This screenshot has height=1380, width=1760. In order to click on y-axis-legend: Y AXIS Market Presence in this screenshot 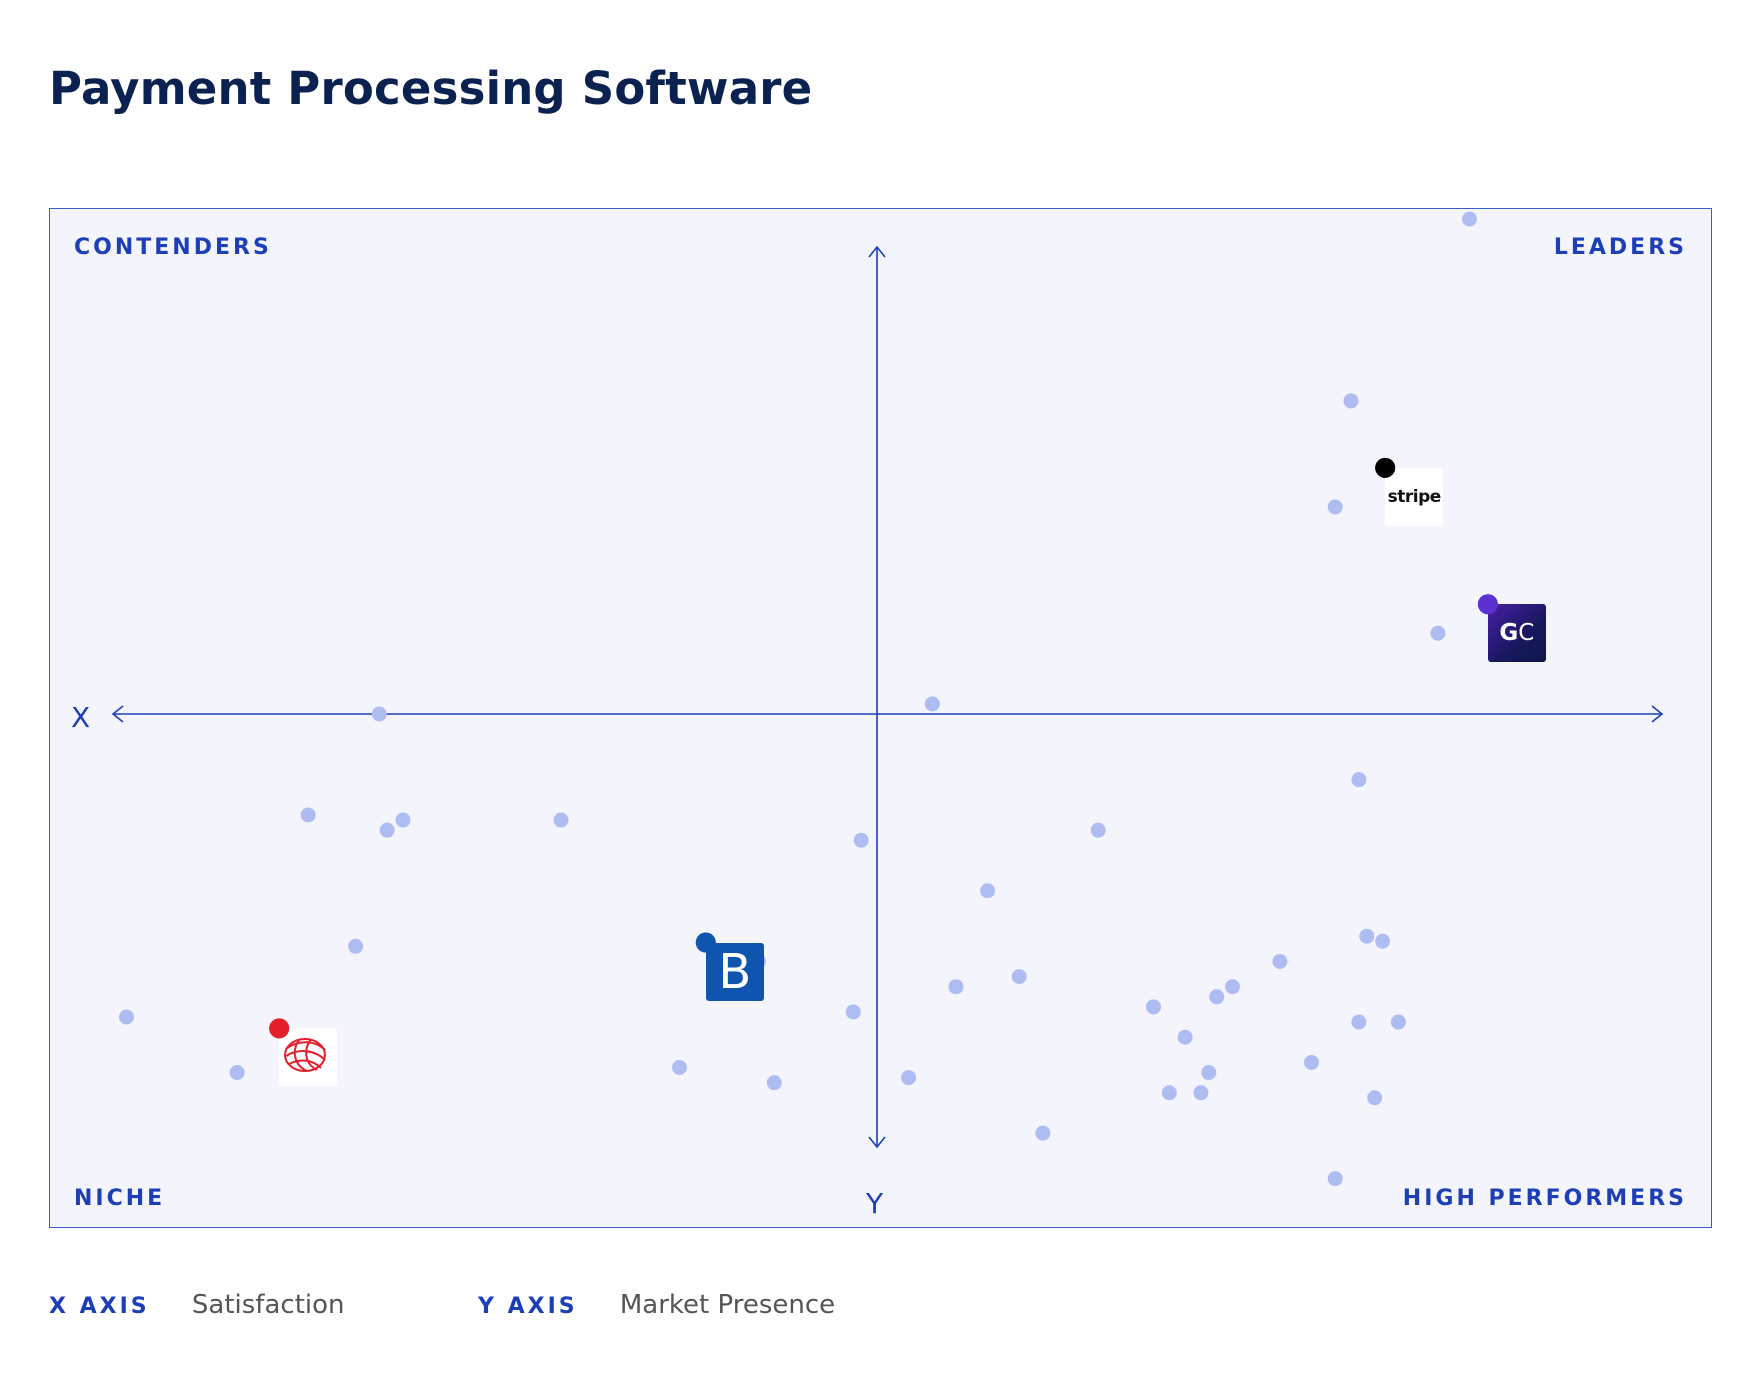, I will do `click(656, 1305)`.